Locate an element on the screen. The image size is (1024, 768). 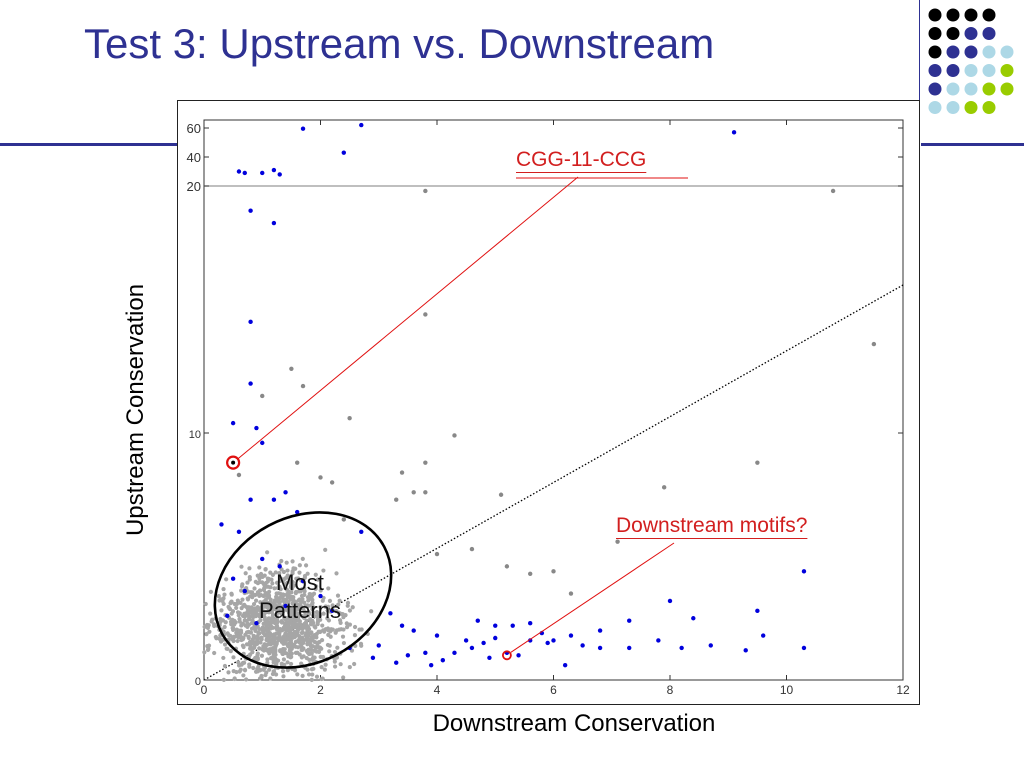
x-tick-label: 6 is located at coordinates (553, 690).